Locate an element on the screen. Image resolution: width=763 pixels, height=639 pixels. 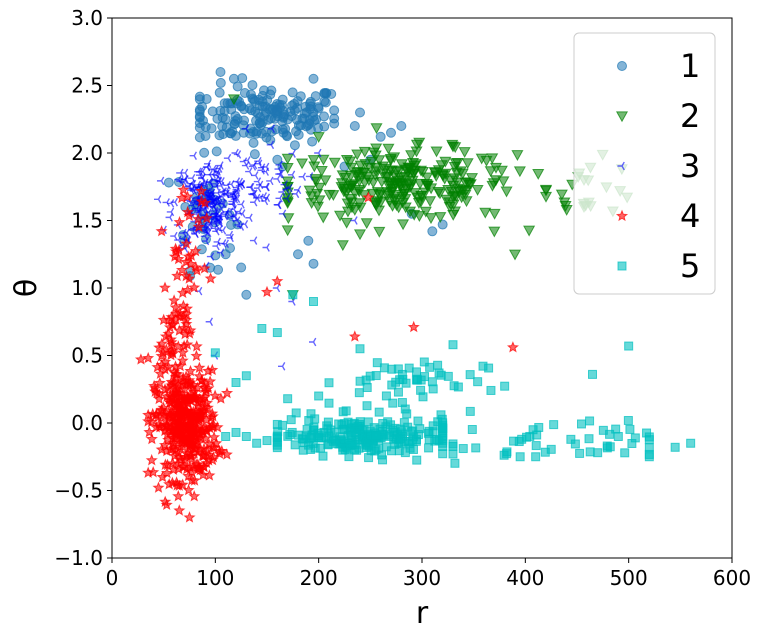
y-tick-label: 3.0 is located at coordinates (87, 18).